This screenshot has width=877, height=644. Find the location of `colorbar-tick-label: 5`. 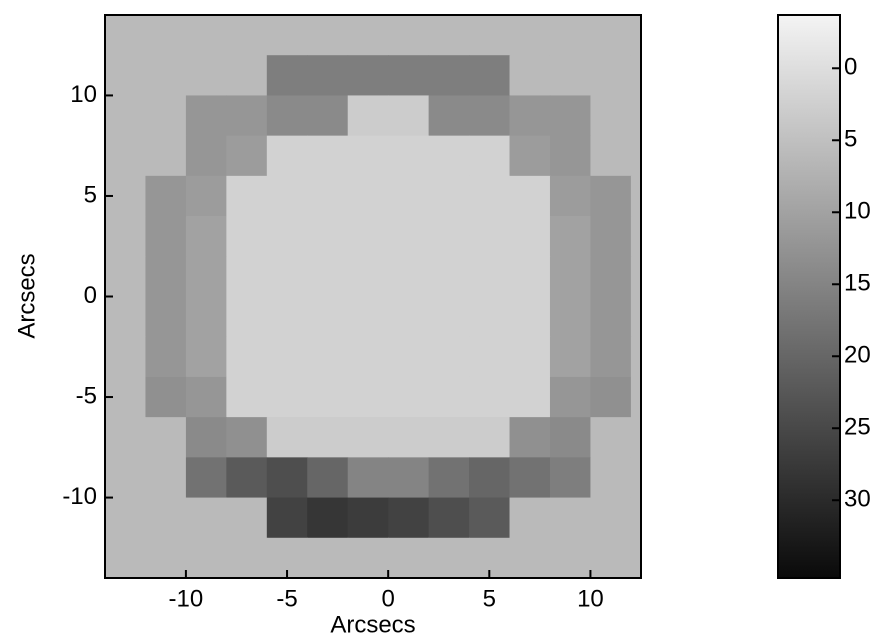

colorbar-tick-label: 5 is located at coordinates (850, 139).